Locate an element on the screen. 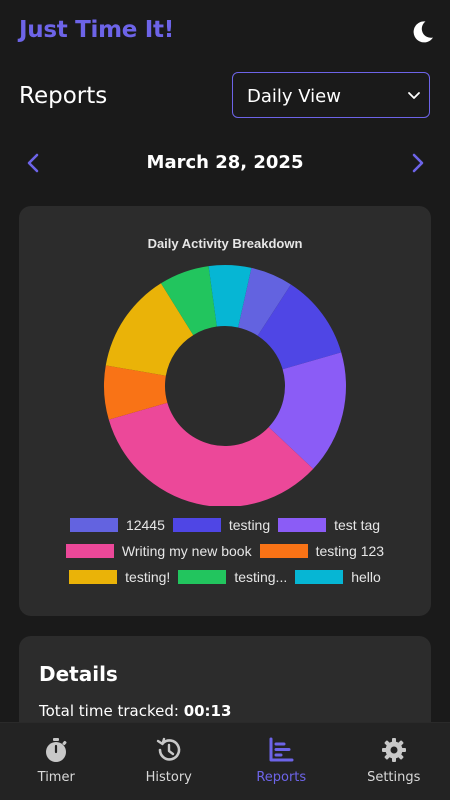  legend-item: 12445 is located at coordinates (117, 525).